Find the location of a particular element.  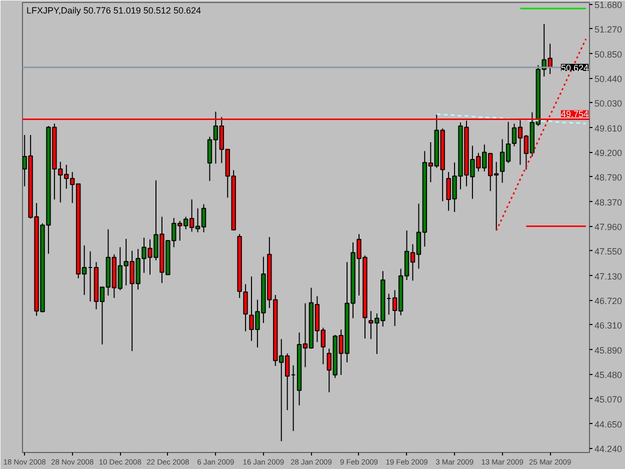

y-tick-label: 49.200 is located at coordinates (608, 153).